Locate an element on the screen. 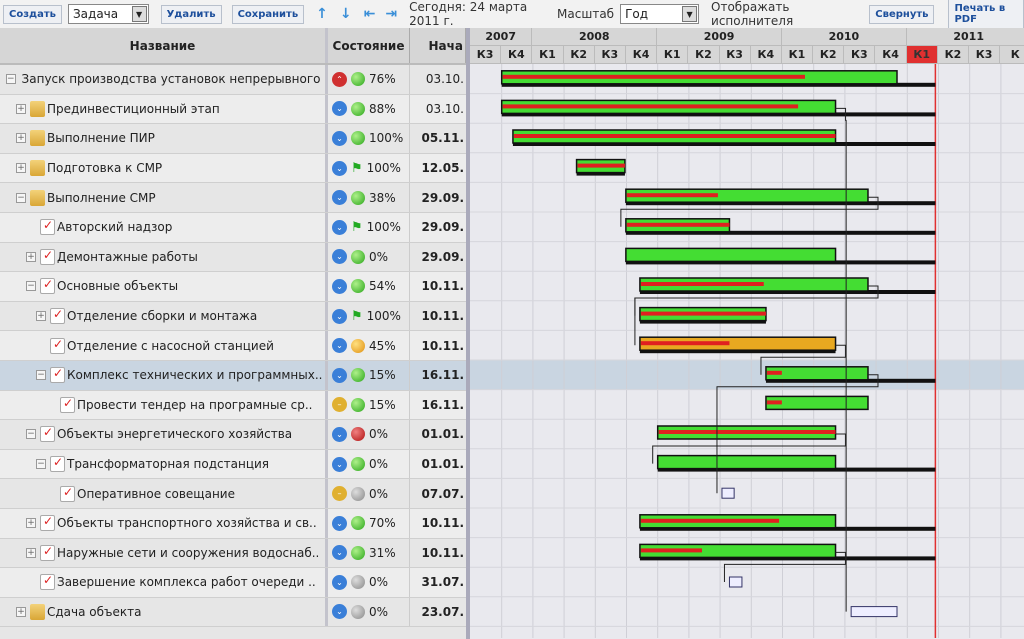 This screenshot has width=1024, height=639. task-type-select: Задача ▼ is located at coordinates (108, 14).